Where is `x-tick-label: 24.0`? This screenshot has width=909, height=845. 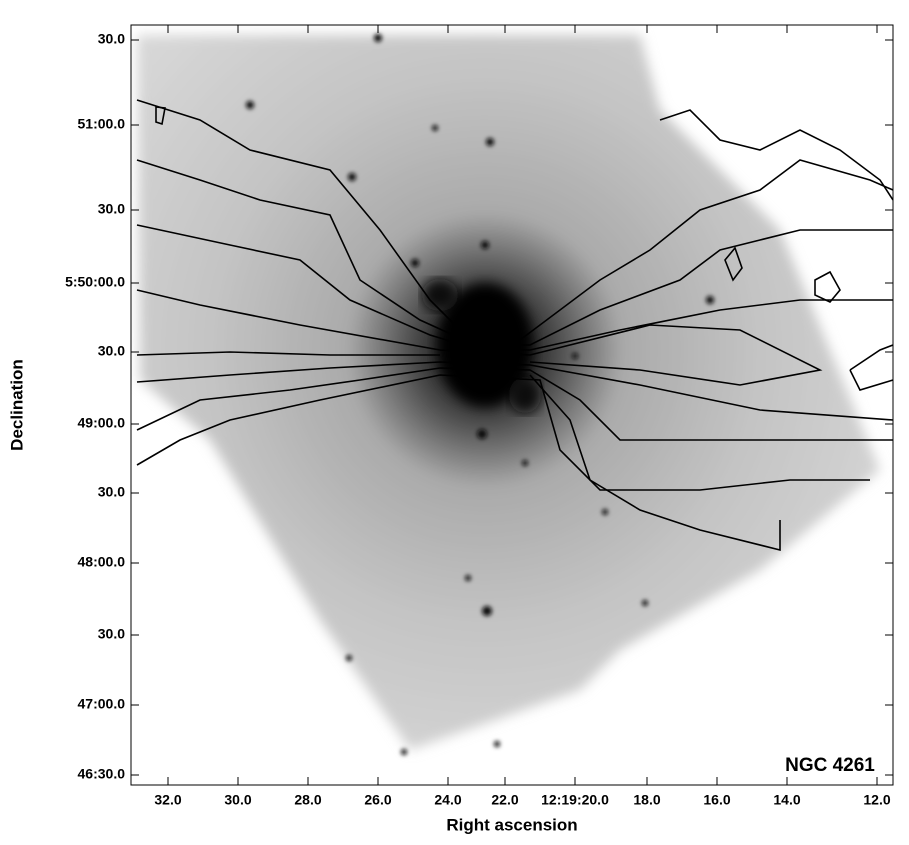 x-tick-label: 24.0 is located at coordinates (447, 800).